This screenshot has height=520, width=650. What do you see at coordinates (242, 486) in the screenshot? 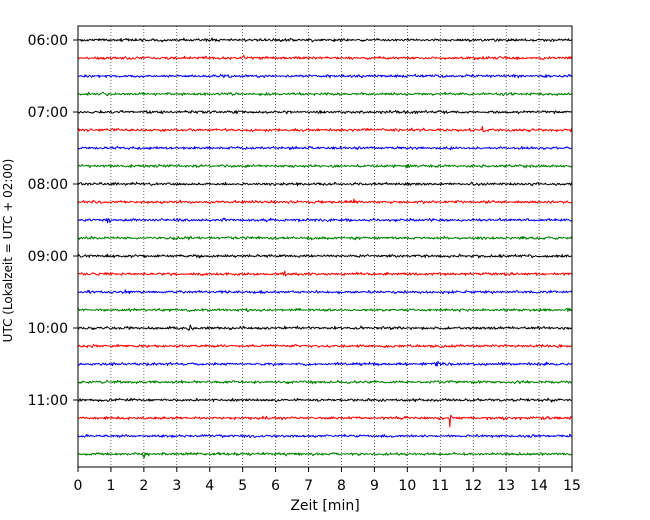
I see `x-tick-label: 5` at bounding box center [242, 486].